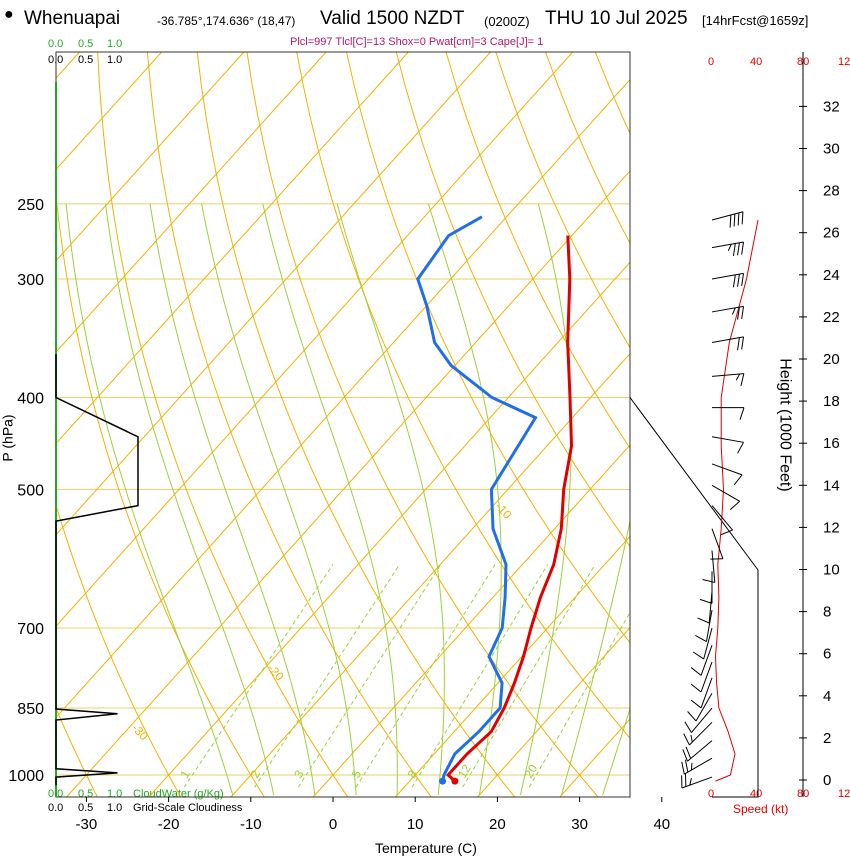  Describe the element at coordinates (497, 824) in the screenshot. I see `x-tick-label: 20` at that location.